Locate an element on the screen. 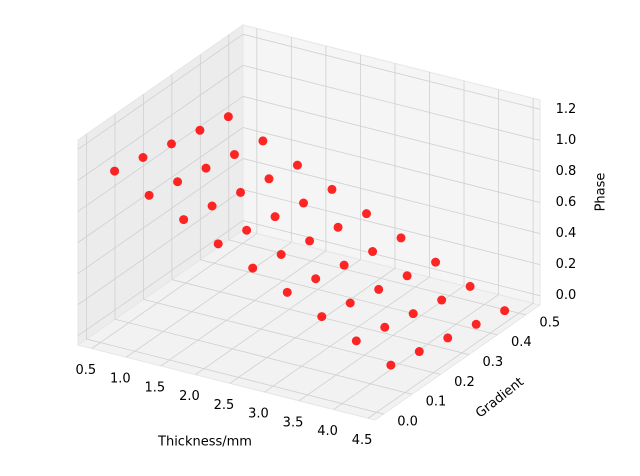  y-tick-label: 0.0 is located at coordinates (407, 422).